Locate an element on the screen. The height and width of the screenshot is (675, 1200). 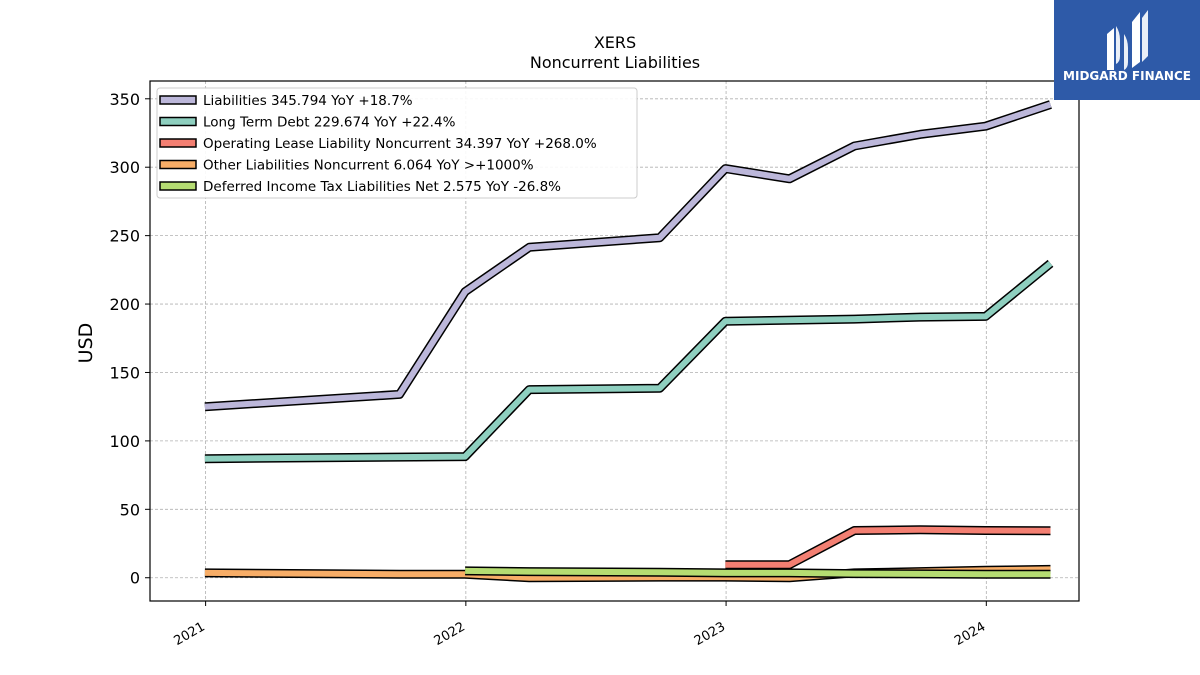
y-tick-label: 350 is located at coordinates (124, 99).